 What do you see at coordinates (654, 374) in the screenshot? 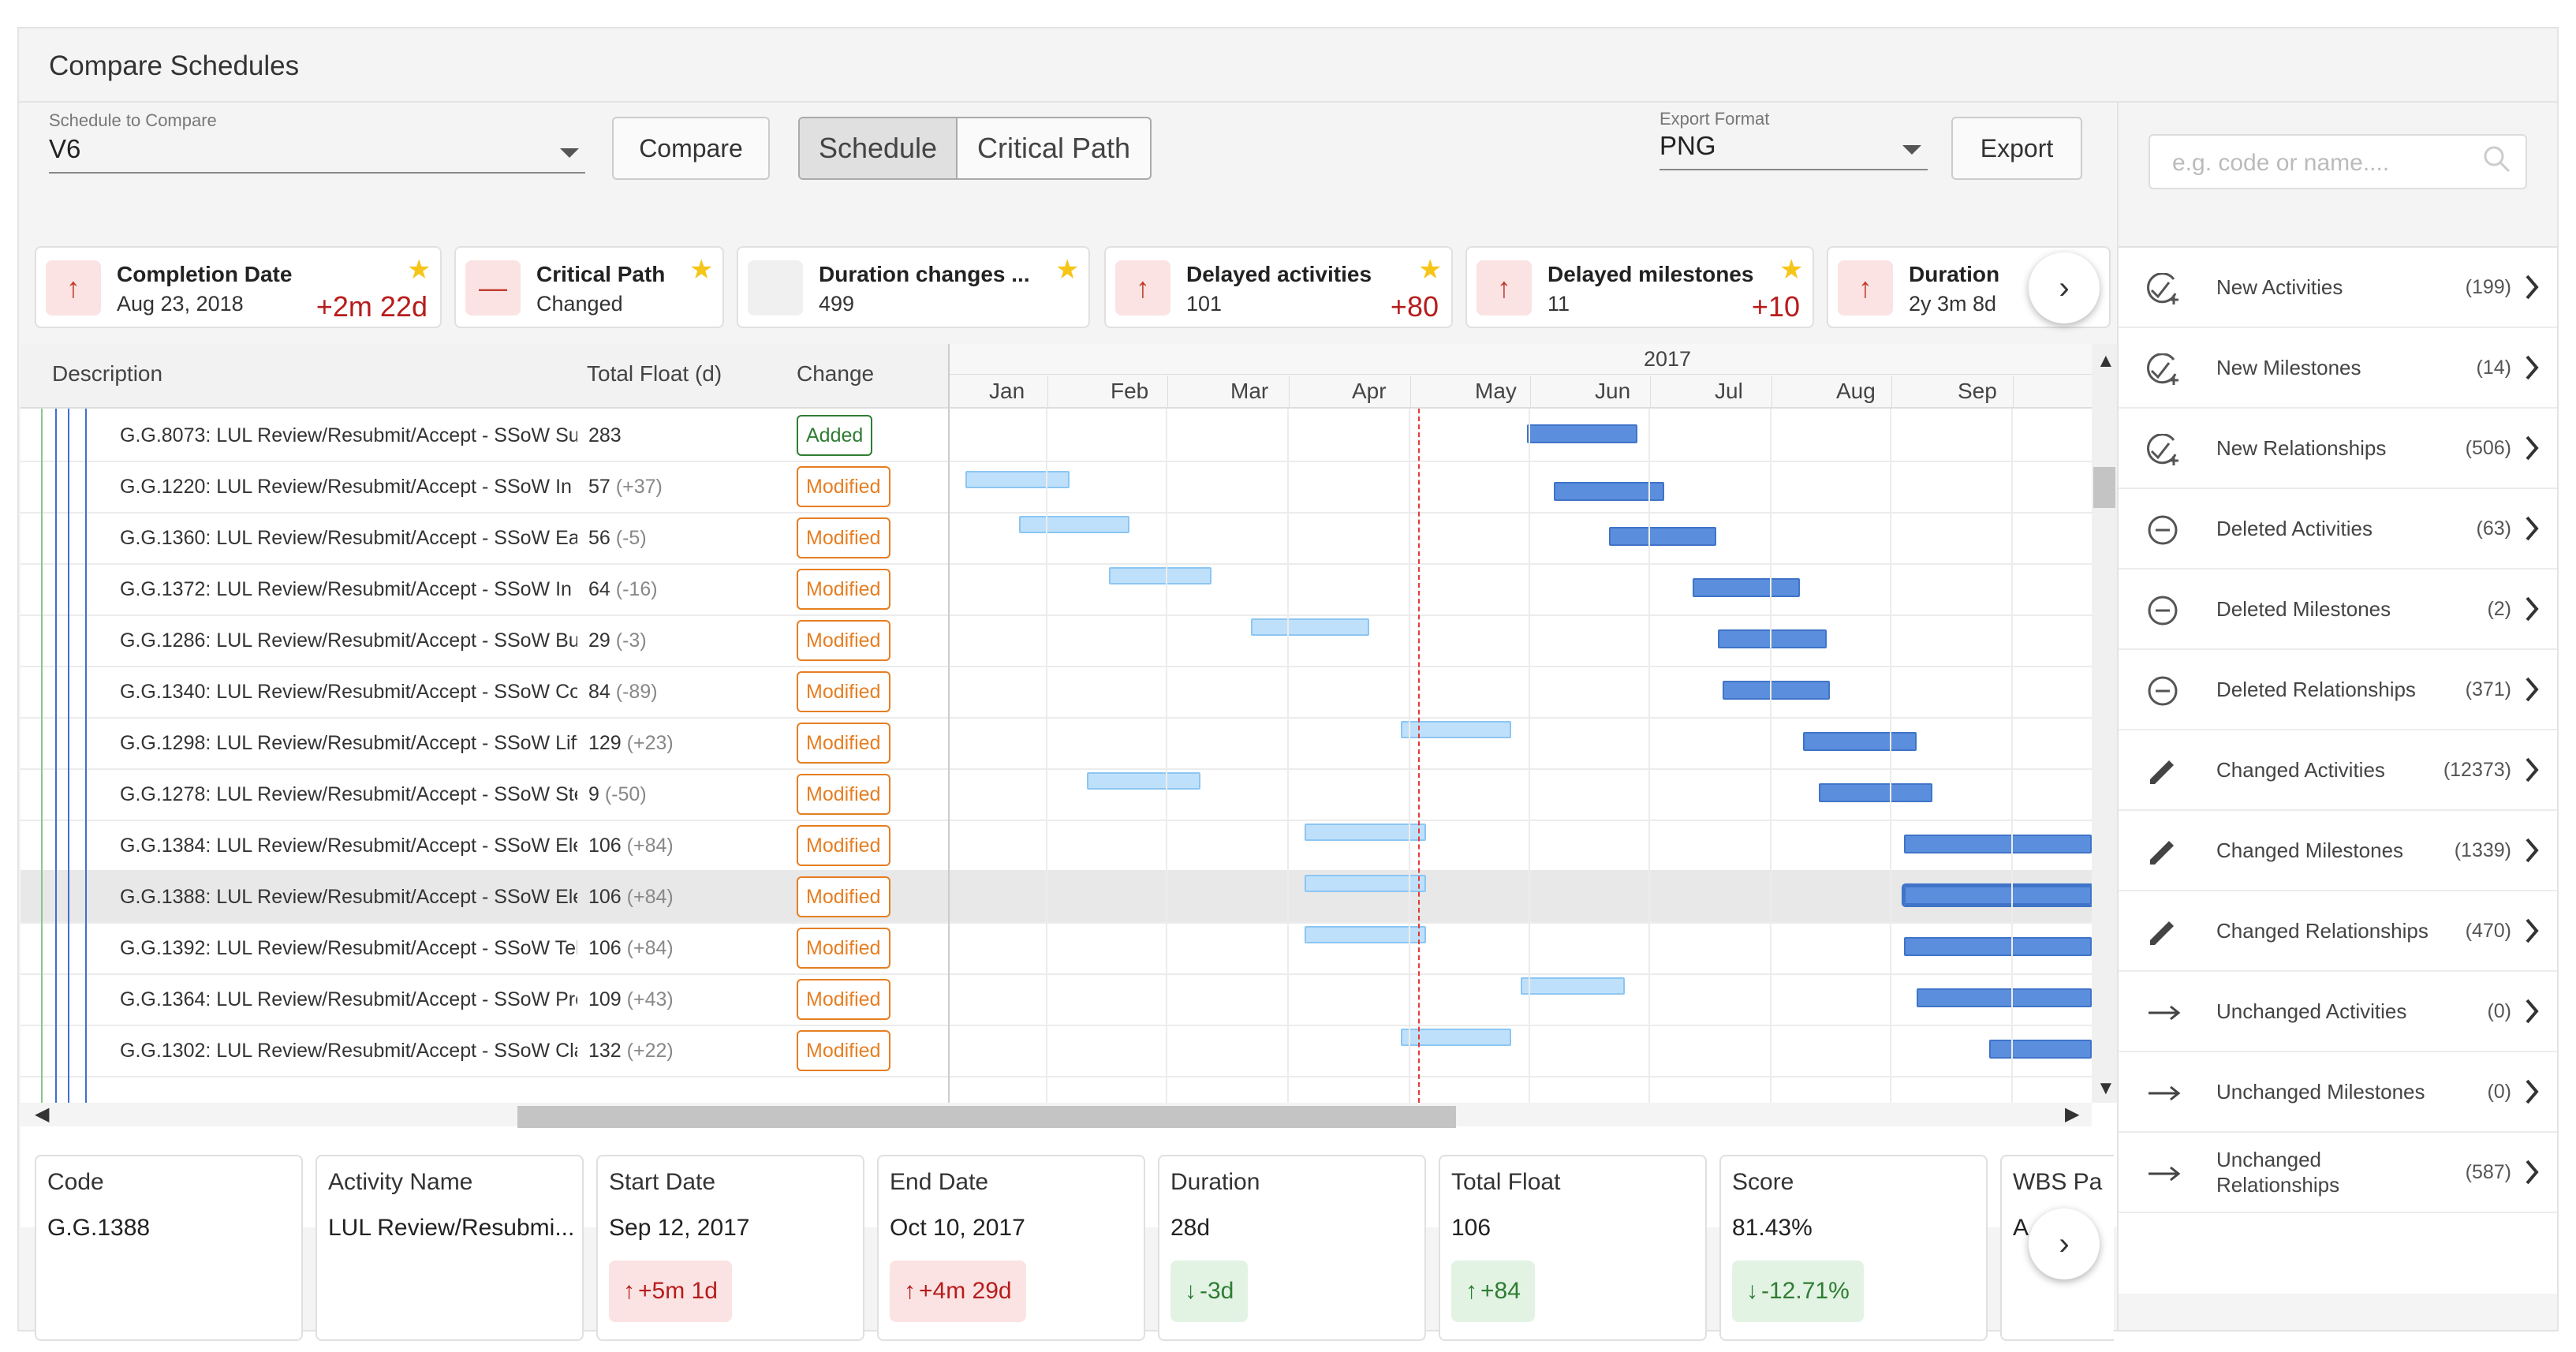
I see `col-total-float: Total Float (d)` at bounding box center [654, 374].